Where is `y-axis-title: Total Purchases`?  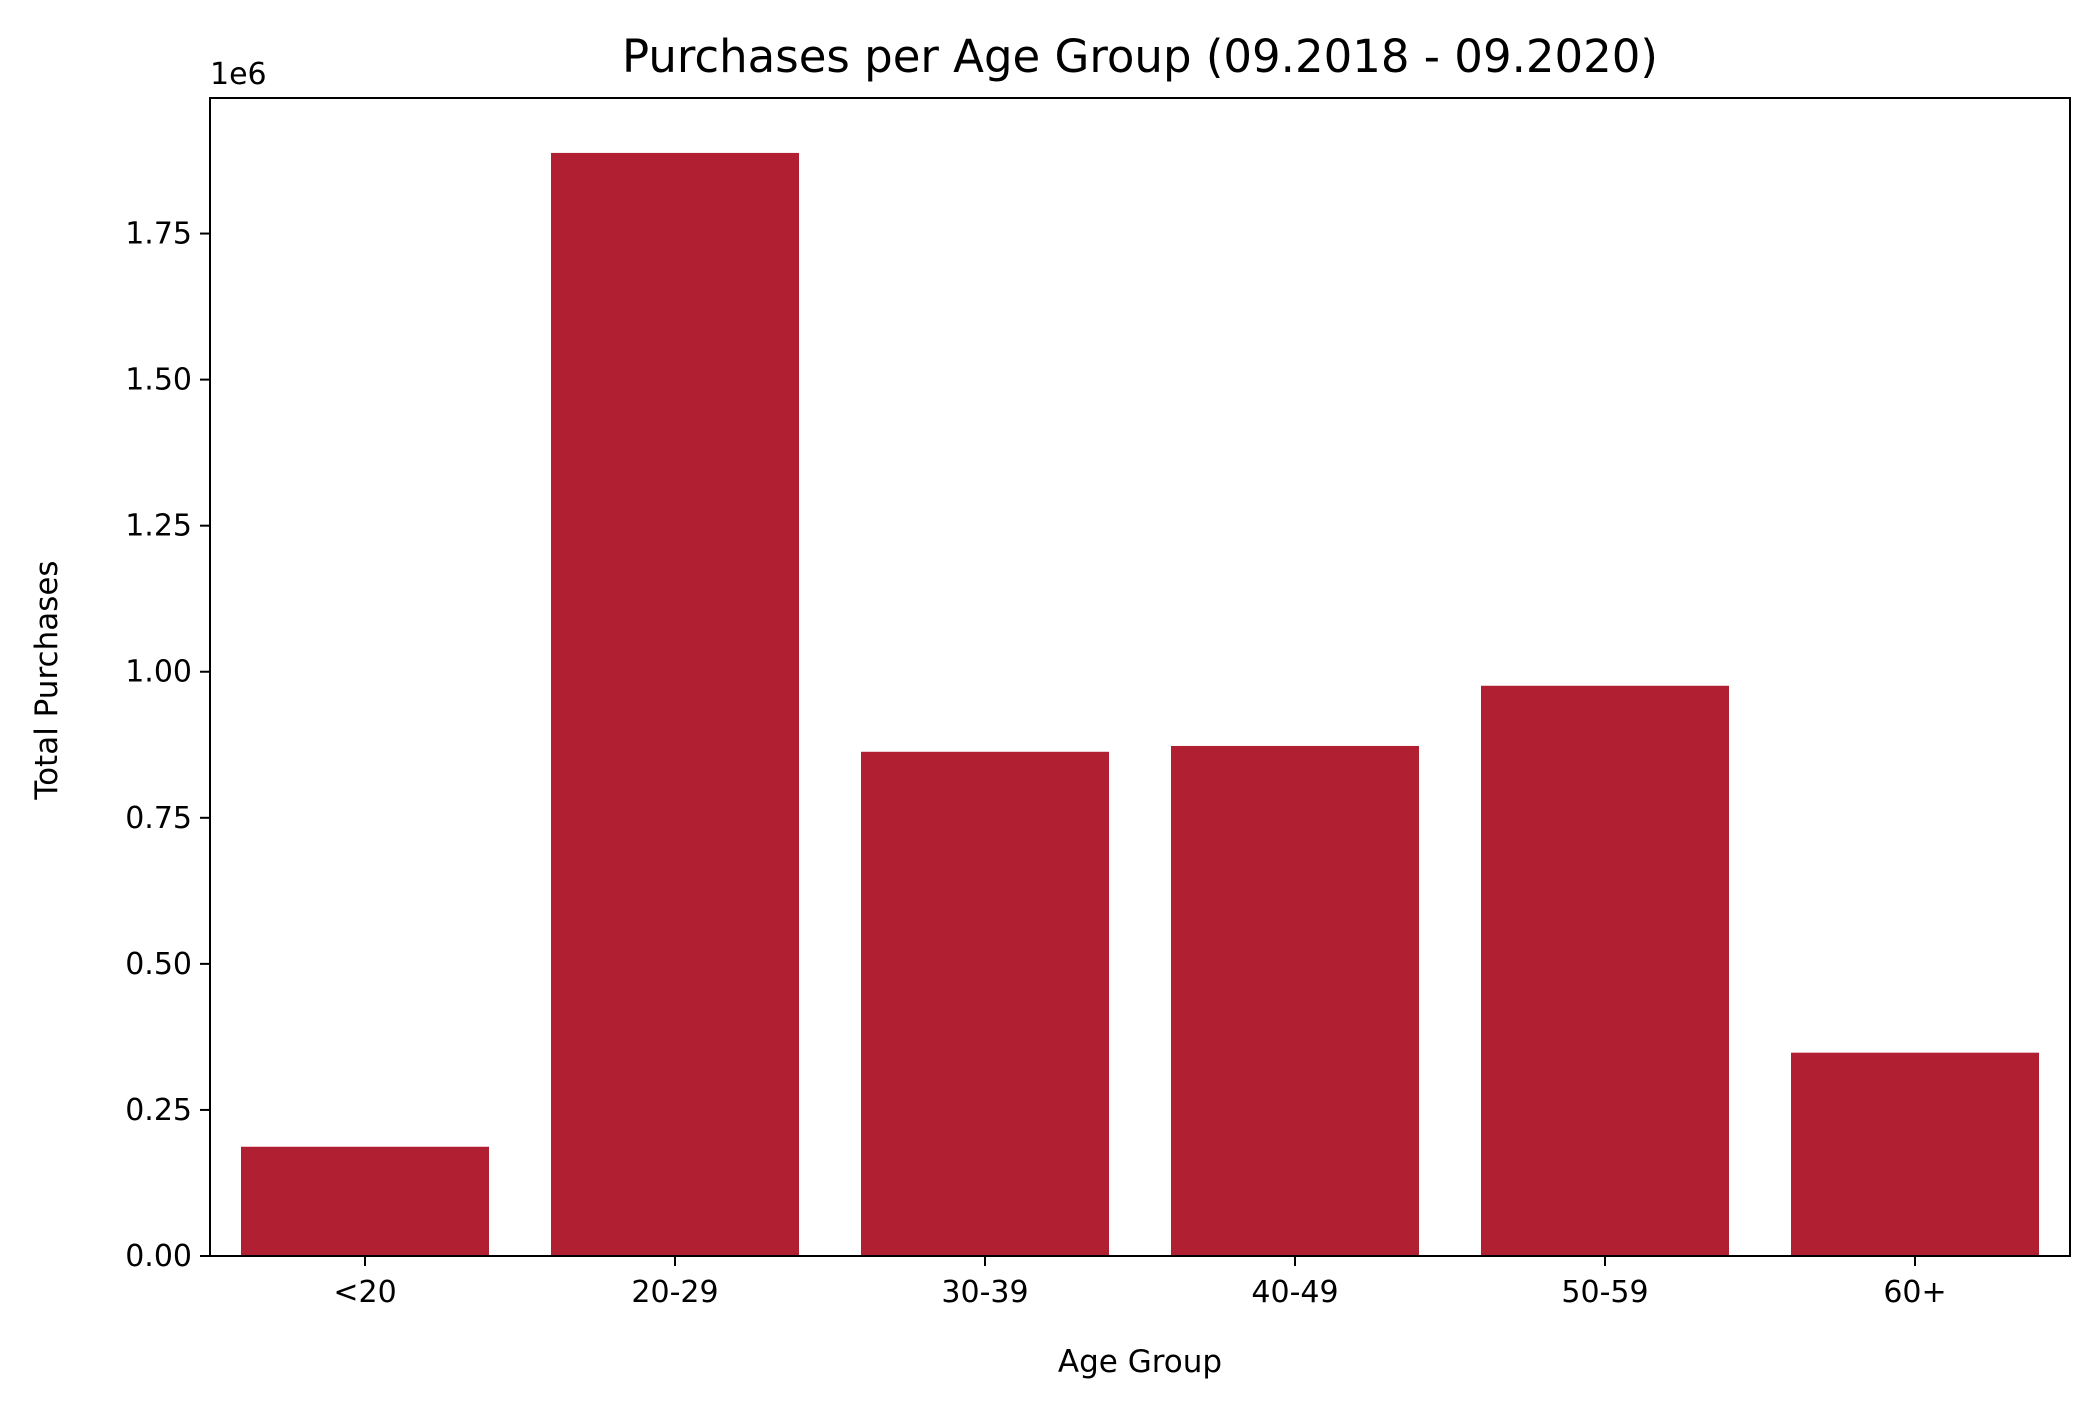
y-axis-title: Total Purchases is located at coordinates (47, 680).